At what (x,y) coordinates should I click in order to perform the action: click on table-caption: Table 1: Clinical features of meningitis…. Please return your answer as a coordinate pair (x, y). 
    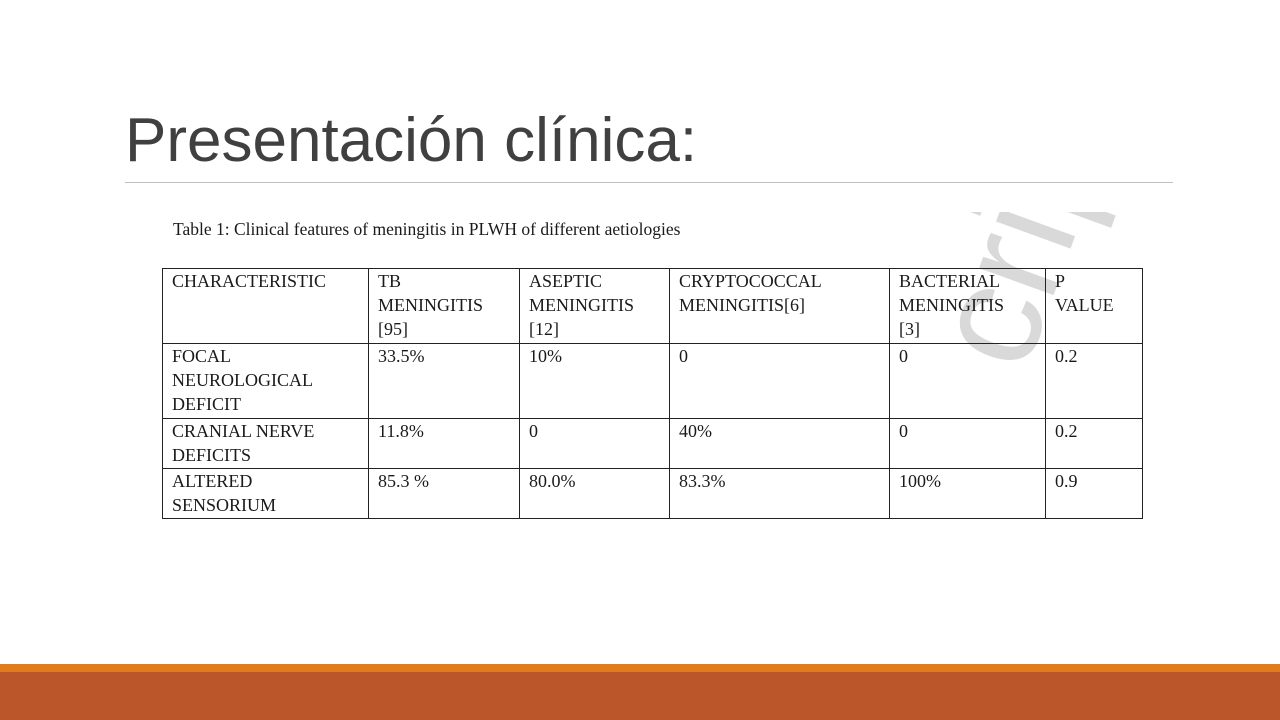
    Looking at the image, I should click on (427, 229).